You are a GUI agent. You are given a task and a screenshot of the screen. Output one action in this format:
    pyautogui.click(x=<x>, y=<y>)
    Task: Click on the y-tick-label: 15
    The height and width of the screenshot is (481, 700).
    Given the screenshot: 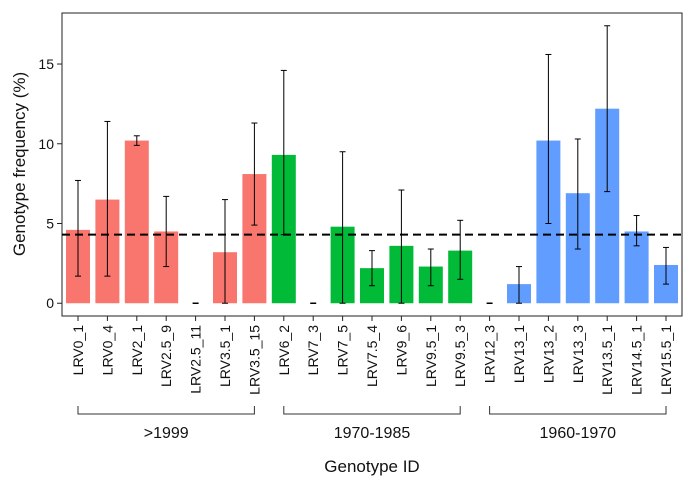 What is the action you would take?
    pyautogui.click(x=46, y=64)
    